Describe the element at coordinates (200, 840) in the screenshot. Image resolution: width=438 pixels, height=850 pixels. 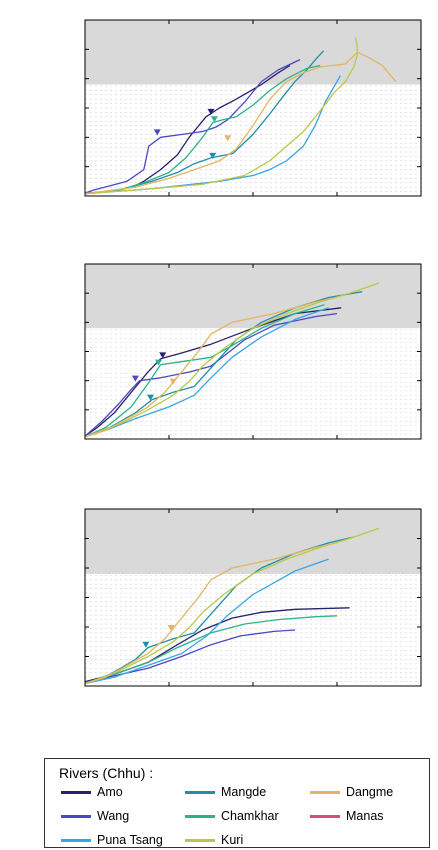
I see `legend-swatch-kuri` at that location.